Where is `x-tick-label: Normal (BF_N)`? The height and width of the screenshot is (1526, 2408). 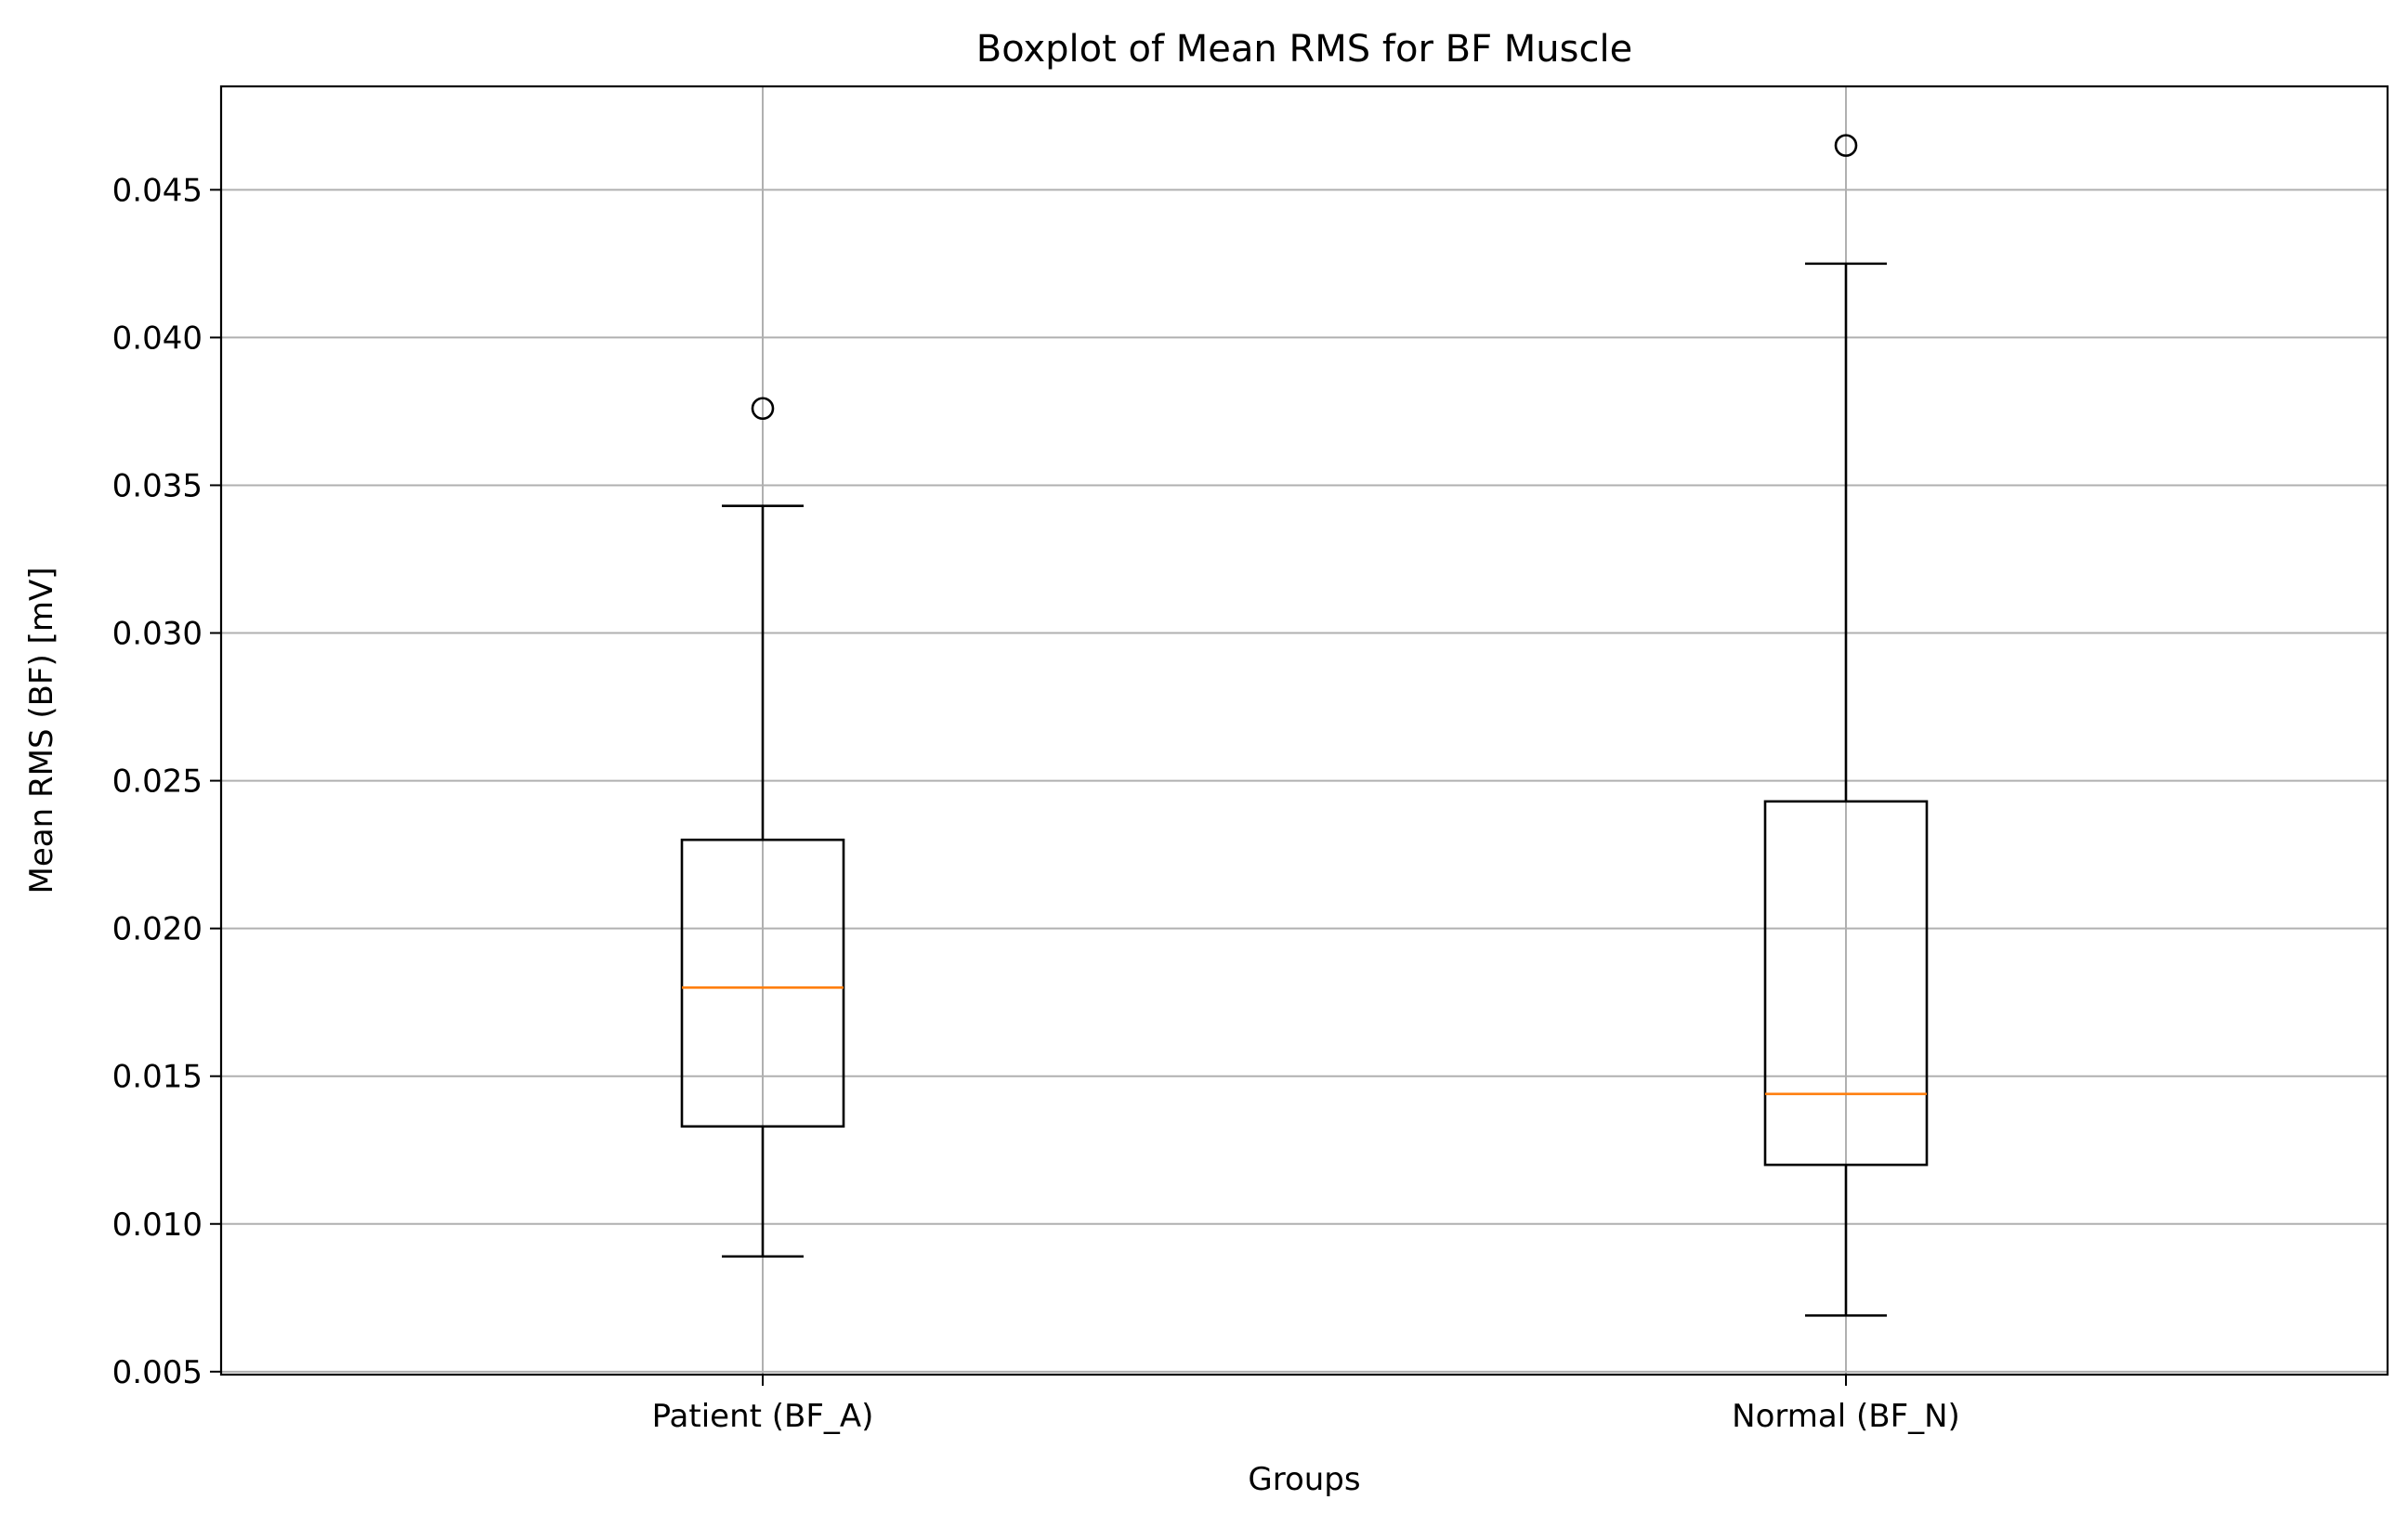 x-tick-label: Normal (BF_N) is located at coordinates (1846, 1416).